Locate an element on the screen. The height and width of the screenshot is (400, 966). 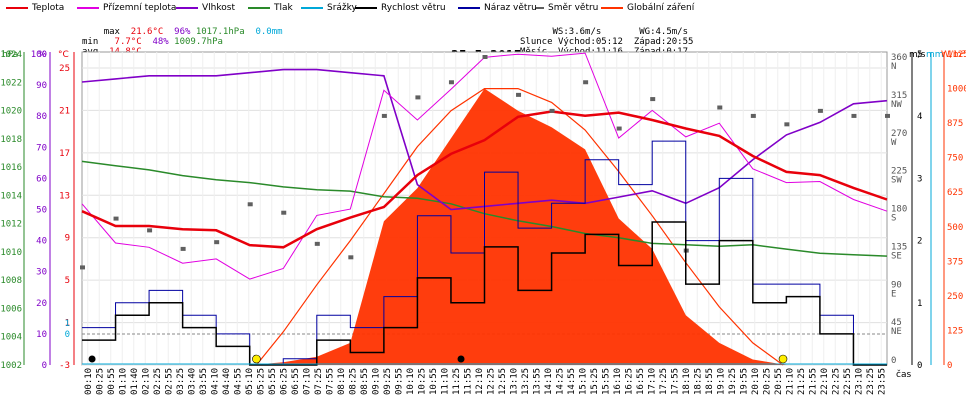
legend-item-7: Směr větru is located at coordinates (567, 8).